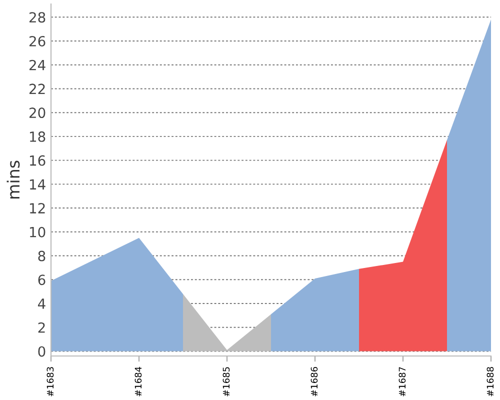  I want to click on x-tick-label: #1687, so click(402, 381).